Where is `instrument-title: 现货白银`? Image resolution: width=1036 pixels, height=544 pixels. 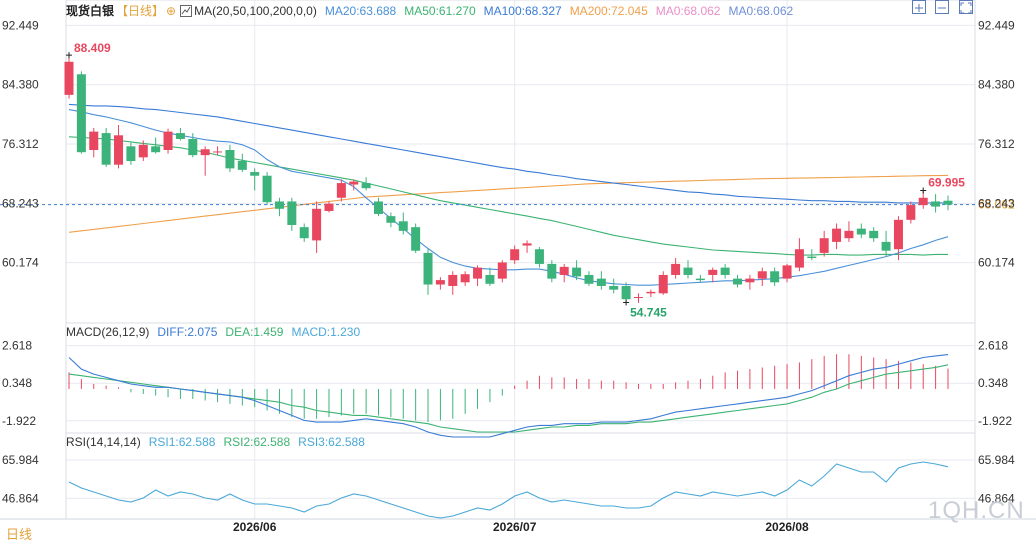
instrument-title: 现货白银 is located at coordinates (90, 11).